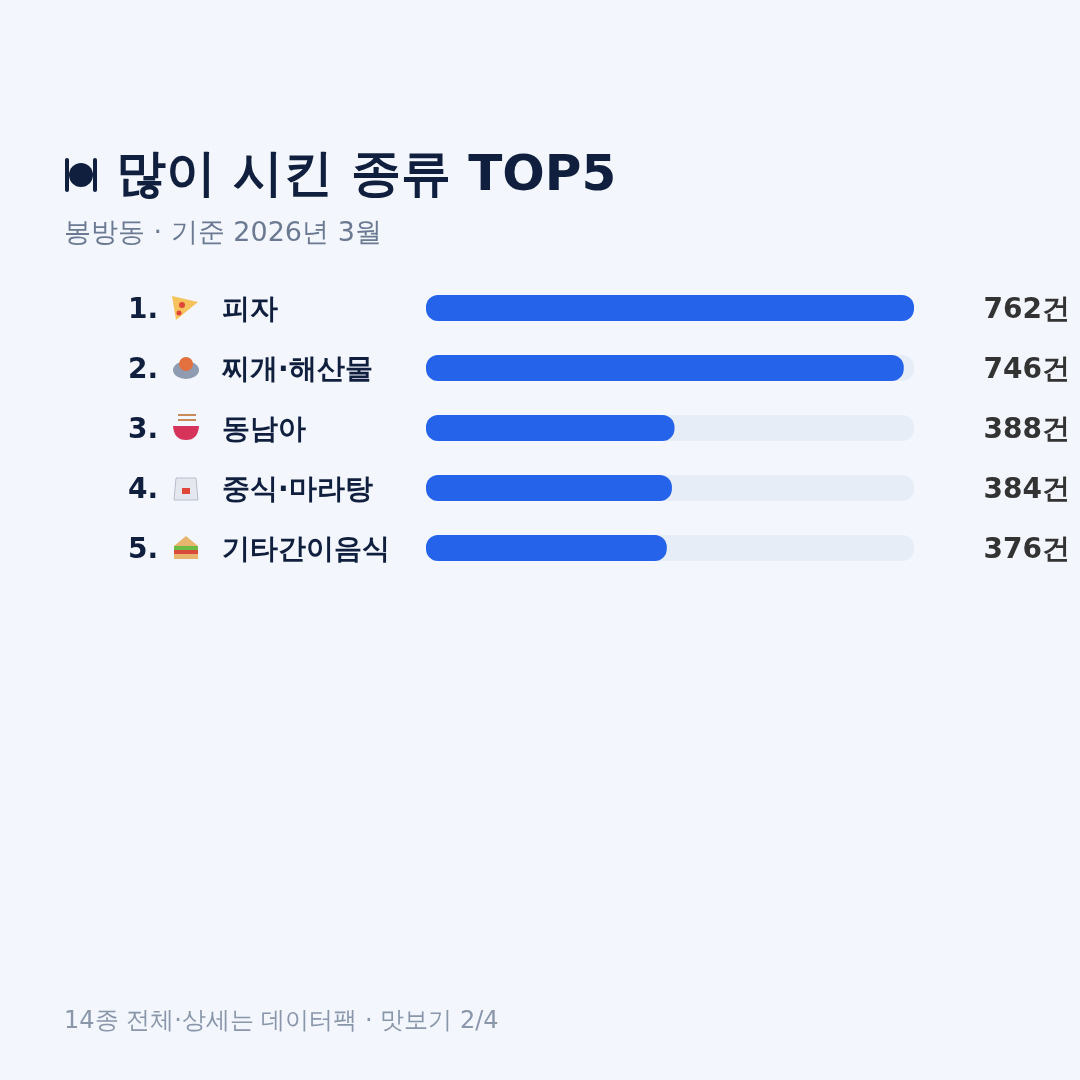  I want to click on bar, so click(665, 368).